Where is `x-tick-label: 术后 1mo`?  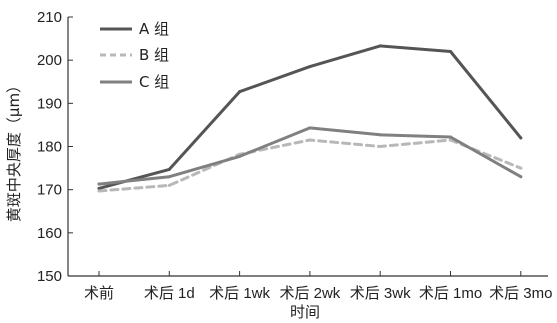 x-tick-label: 术后 1mo is located at coordinates (450, 293).